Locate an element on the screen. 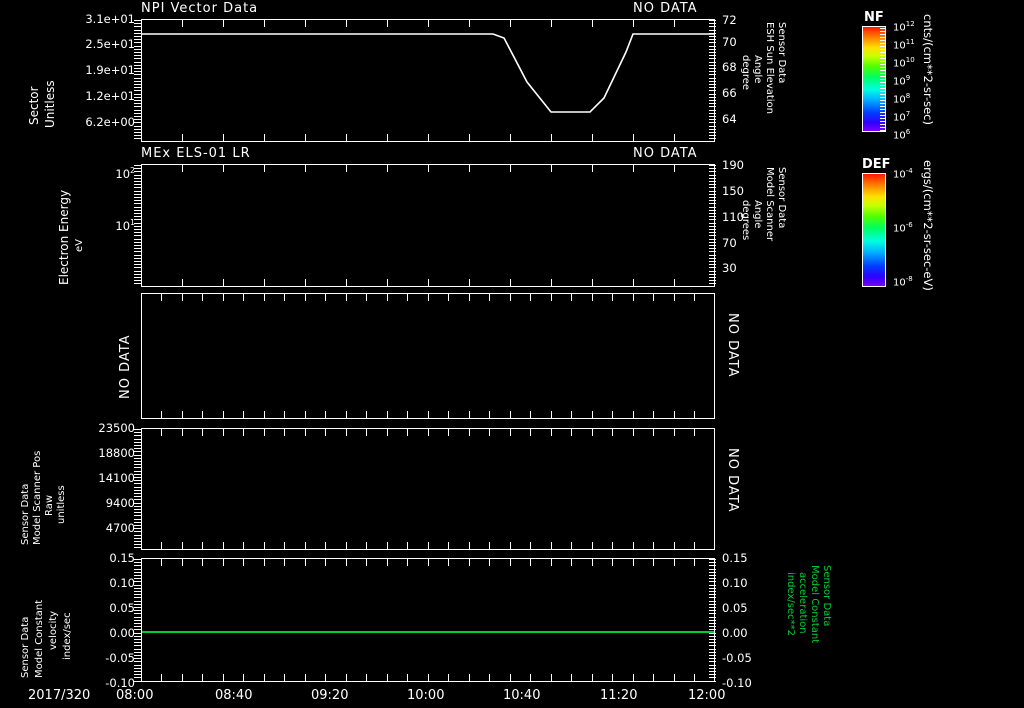 The height and width of the screenshot is (708, 1024). panel-1-ytick-4: 6.2e+00 is located at coordinates (110, 122).